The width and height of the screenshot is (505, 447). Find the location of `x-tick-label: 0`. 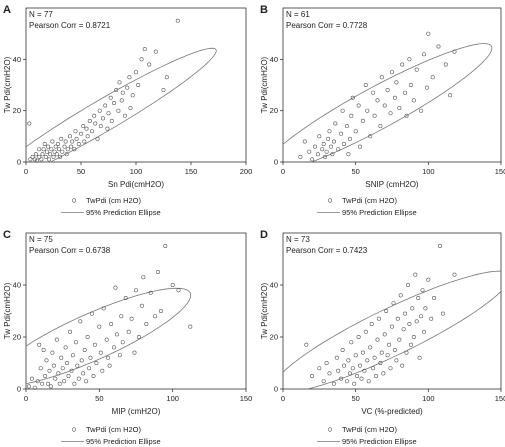

x-tick-label: 0 is located at coordinates (283, 398).